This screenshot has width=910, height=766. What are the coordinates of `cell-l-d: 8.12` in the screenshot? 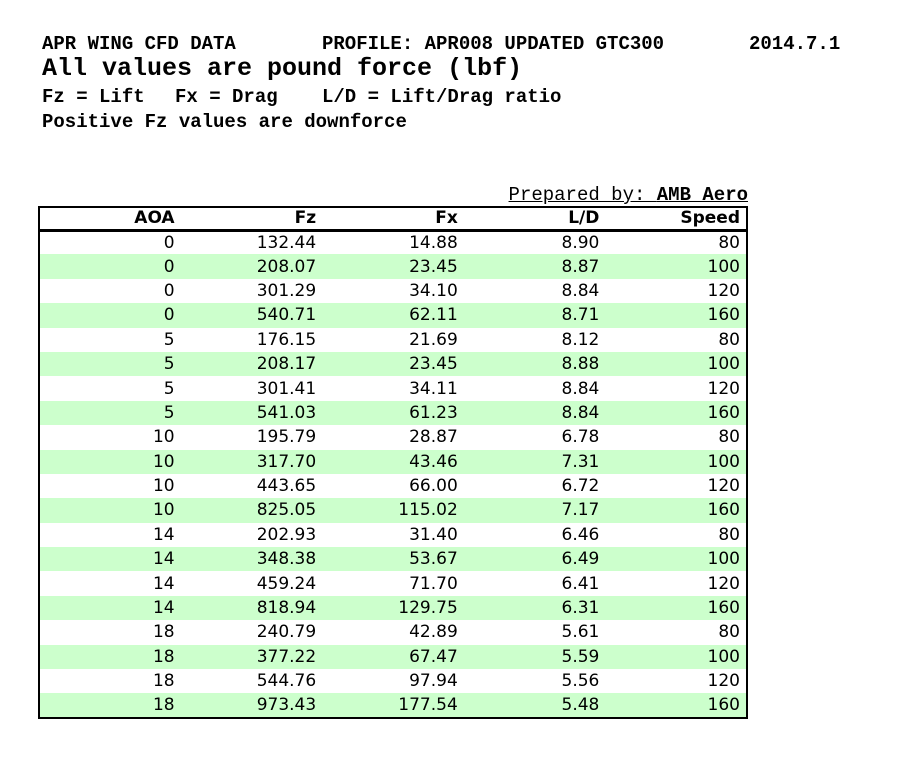 It's located at (534, 339).